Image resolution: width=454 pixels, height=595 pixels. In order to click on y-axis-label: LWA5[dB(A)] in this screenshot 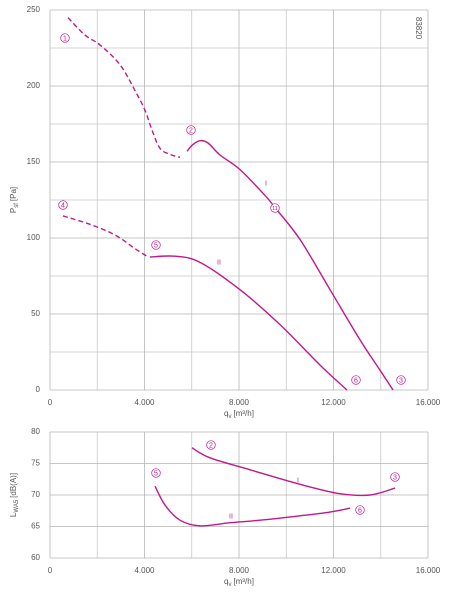, I will do `click(14, 495)`.